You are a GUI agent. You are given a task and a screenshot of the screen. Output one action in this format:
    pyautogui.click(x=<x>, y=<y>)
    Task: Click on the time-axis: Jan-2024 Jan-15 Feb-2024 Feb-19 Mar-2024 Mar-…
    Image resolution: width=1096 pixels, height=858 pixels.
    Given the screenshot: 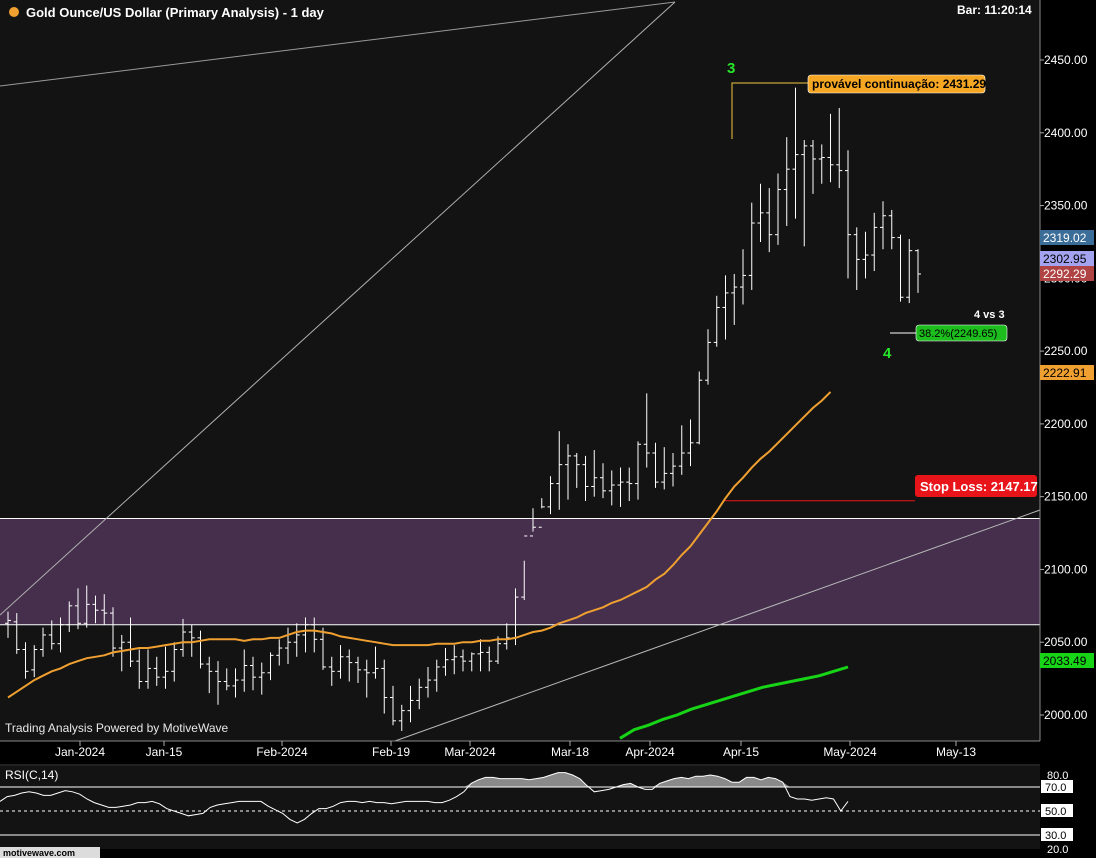 What is the action you would take?
    pyautogui.click(x=520, y=749)
    